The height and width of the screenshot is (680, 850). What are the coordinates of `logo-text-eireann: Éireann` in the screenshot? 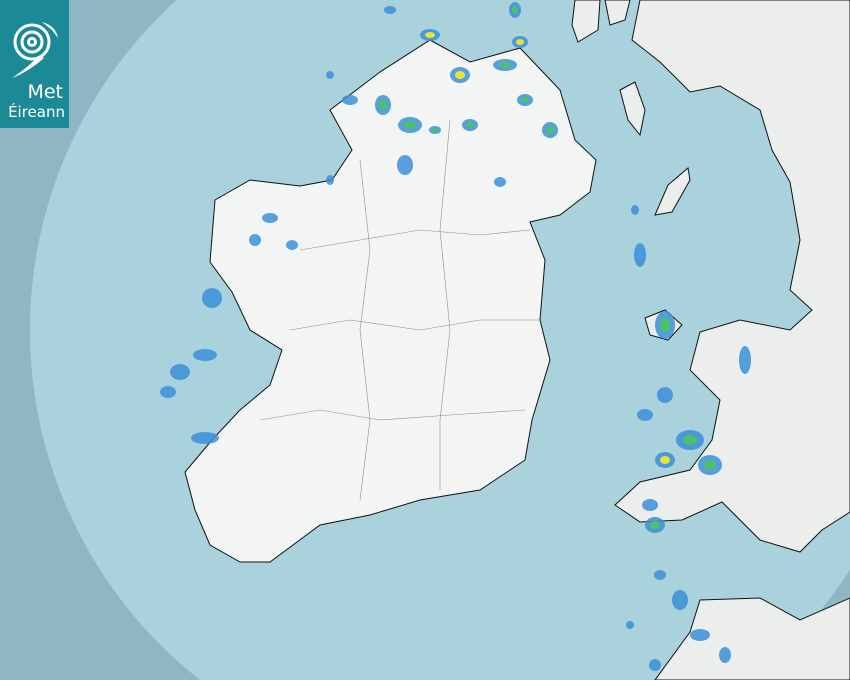 It's located at (36, 112).